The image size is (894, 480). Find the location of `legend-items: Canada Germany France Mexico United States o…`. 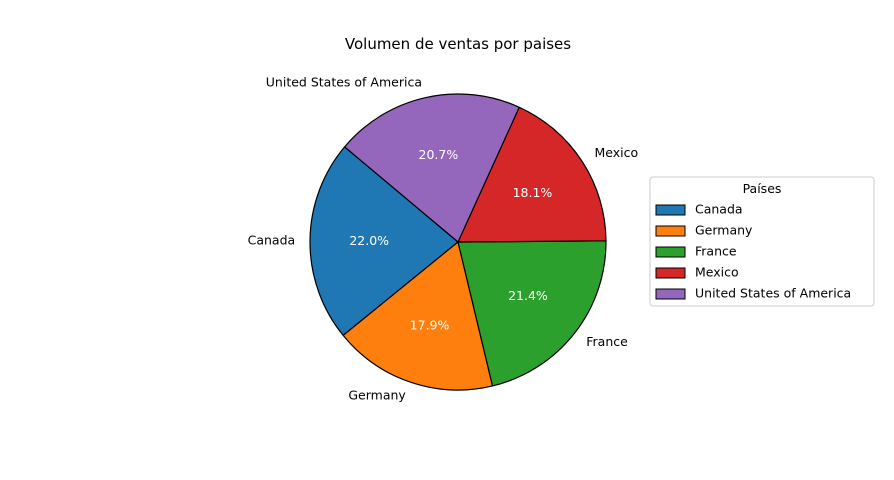

legend-items: Canada Germany France Mexico United States o… is located at coordinates (753, 251).